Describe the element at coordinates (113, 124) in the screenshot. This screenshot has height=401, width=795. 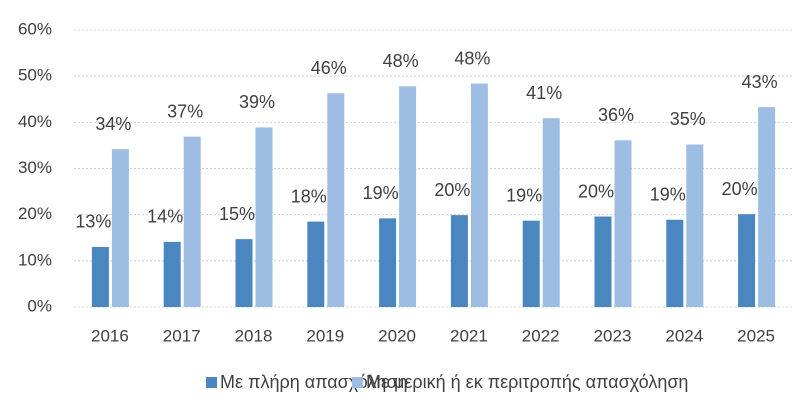
I see `data-label: 34%` at that location.